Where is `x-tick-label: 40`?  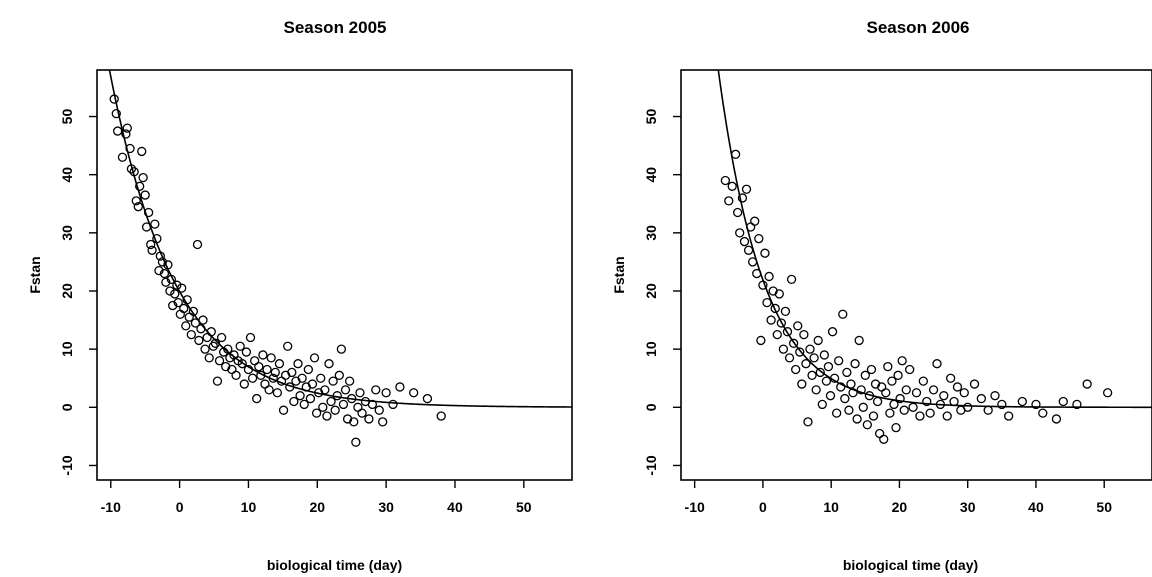
x-tick-label: 40 is located at coordinates (1036, 507).